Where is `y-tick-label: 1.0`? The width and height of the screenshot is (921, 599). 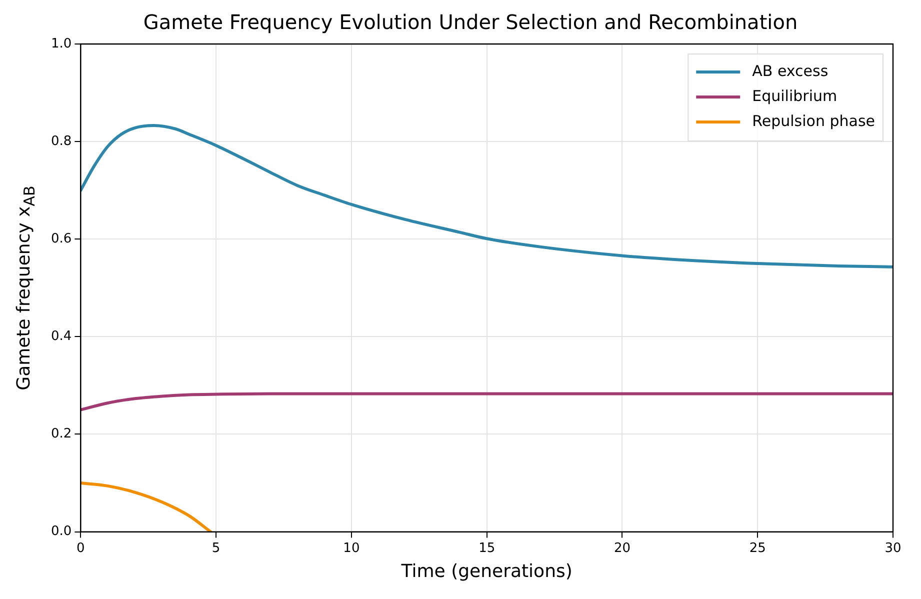 y-tick-label: 1.0 is located at coordinates (61, 44).